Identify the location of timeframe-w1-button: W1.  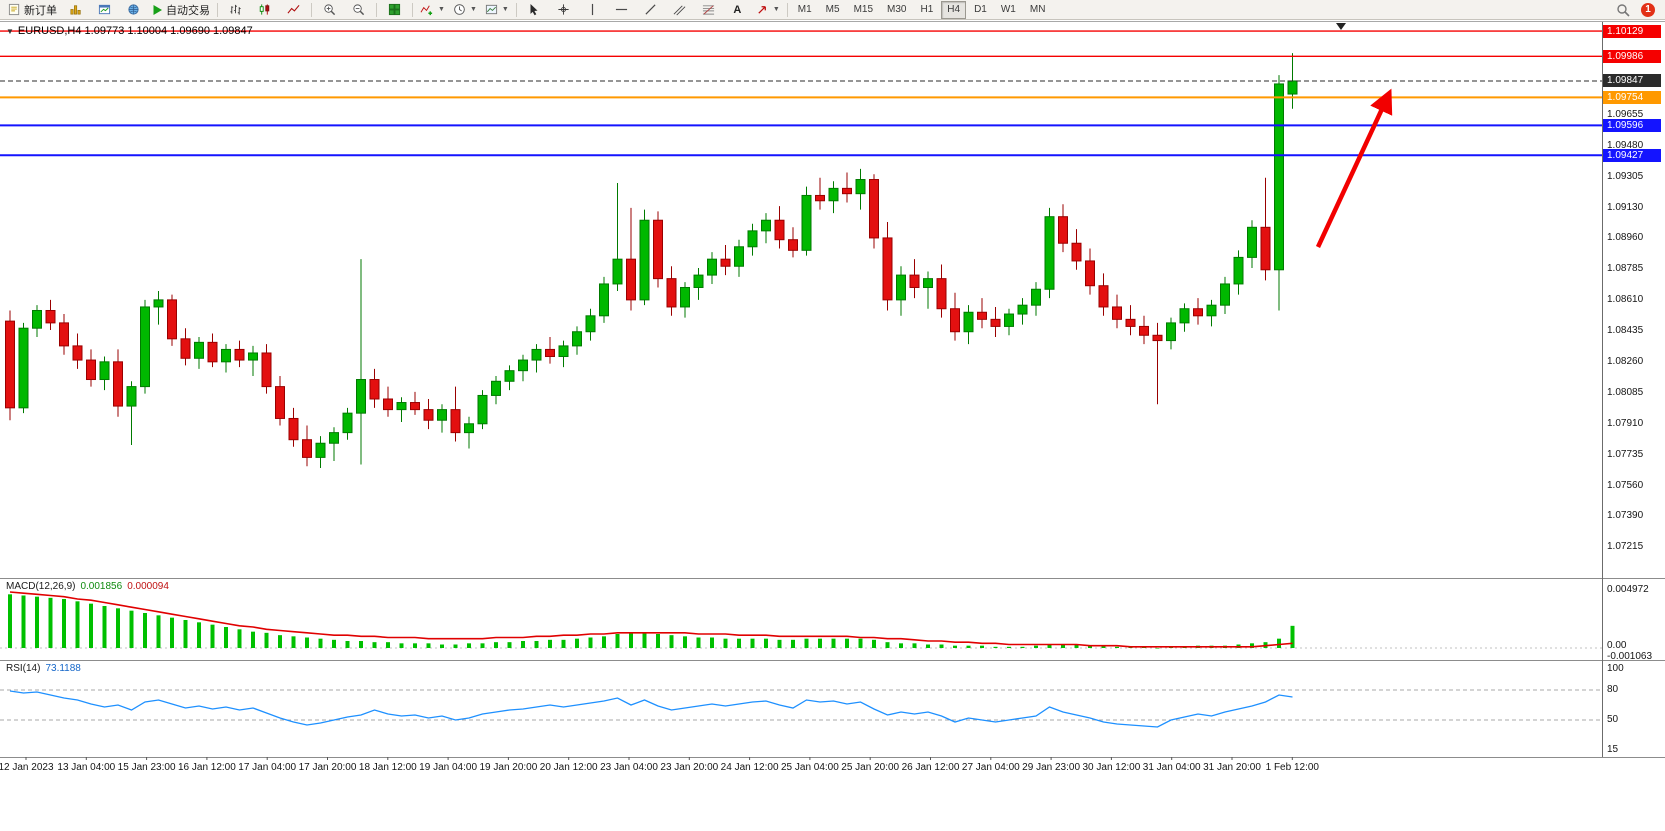
(1008, 9).